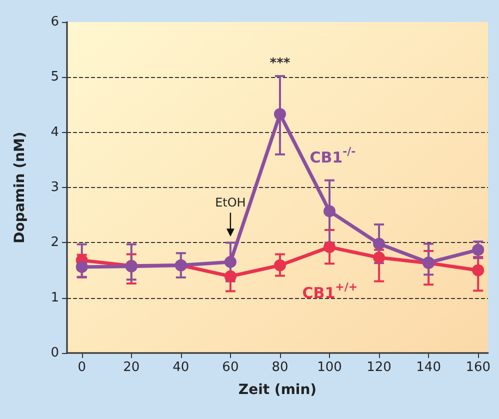 The height and width of the screenshot is (419, 499). I want to click on y-tick-label: 5, so click(54, 77).